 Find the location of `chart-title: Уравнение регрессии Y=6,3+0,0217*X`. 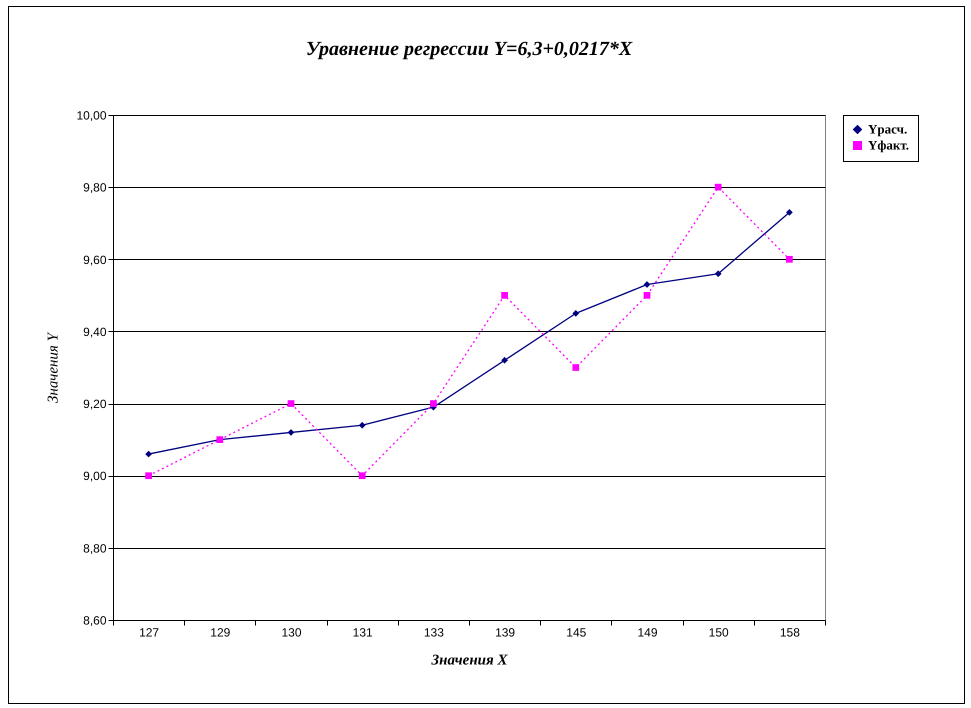

chart-title: Уравнение регрессии Y=6,3+0,0217*X is located at coordinates (469, 49).